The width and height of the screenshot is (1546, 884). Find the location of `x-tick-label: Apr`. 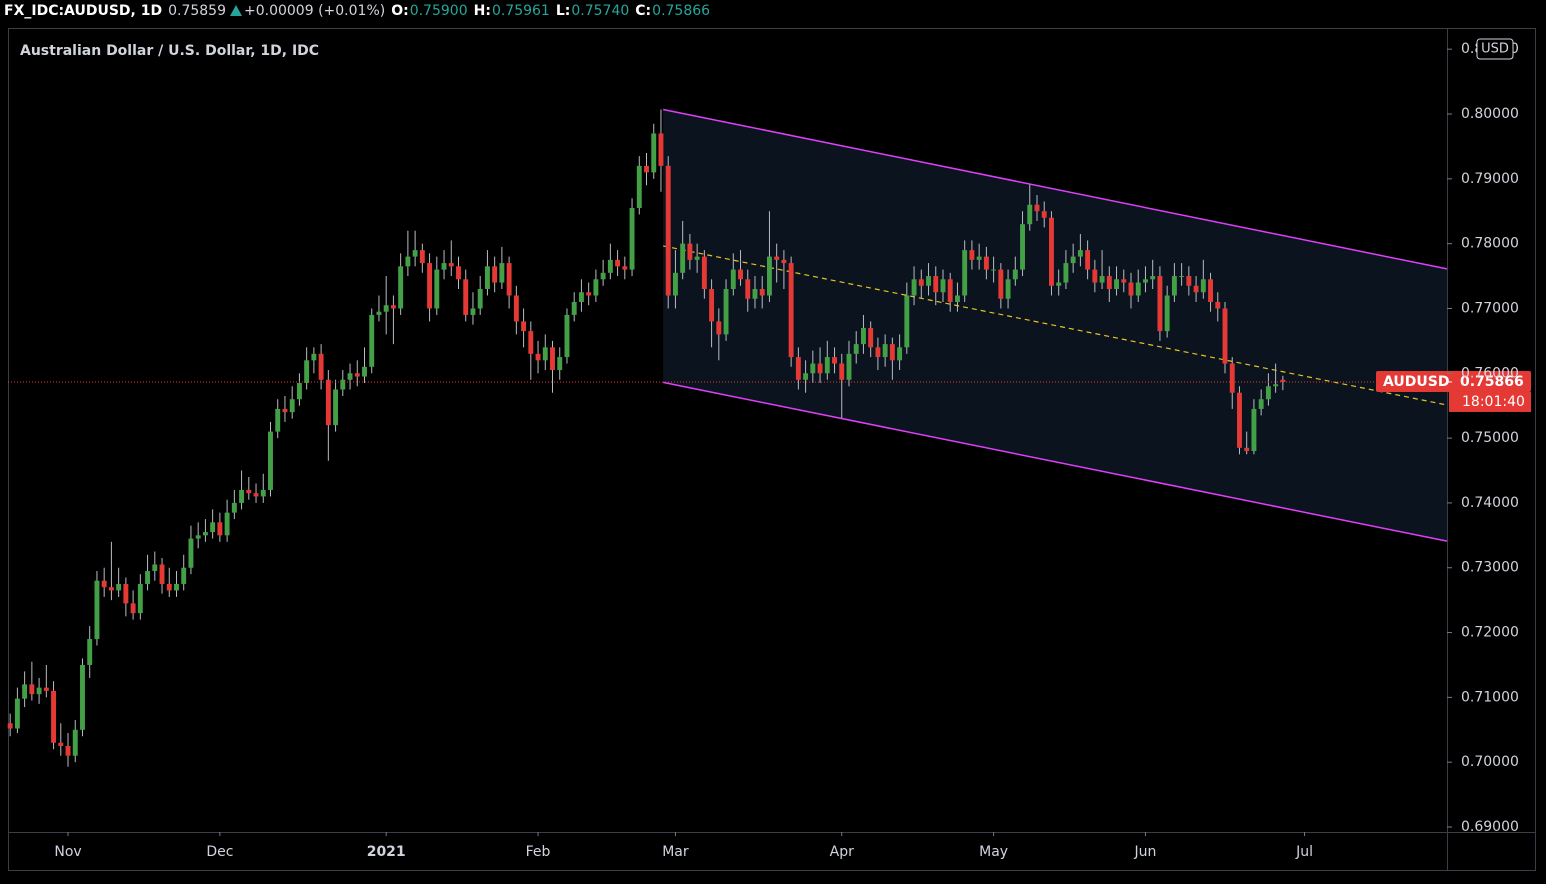

x-tick-label: Apr is located at coordinates (842, 852).